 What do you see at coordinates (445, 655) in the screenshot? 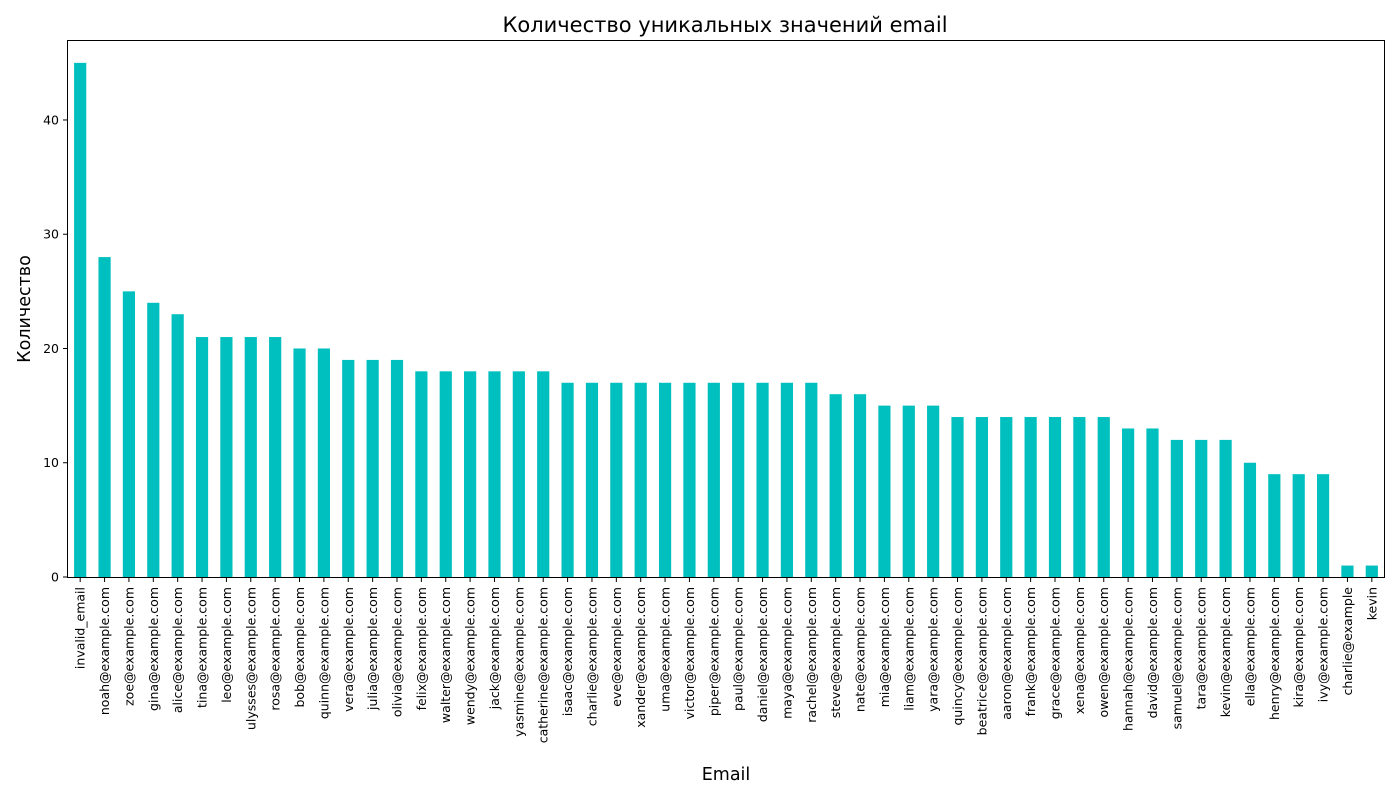
I see `x-tick-label: walter@example.com` at bounding box center [445, 655].